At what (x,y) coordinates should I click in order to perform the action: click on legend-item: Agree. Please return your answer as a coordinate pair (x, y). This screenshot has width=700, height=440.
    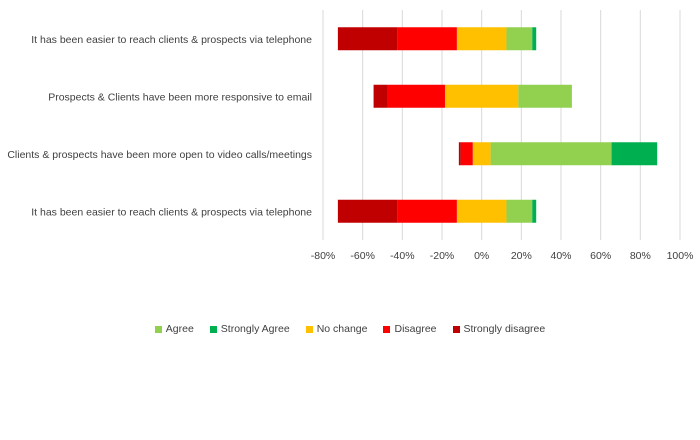
    Looking at the image, I should click on (174, 329).